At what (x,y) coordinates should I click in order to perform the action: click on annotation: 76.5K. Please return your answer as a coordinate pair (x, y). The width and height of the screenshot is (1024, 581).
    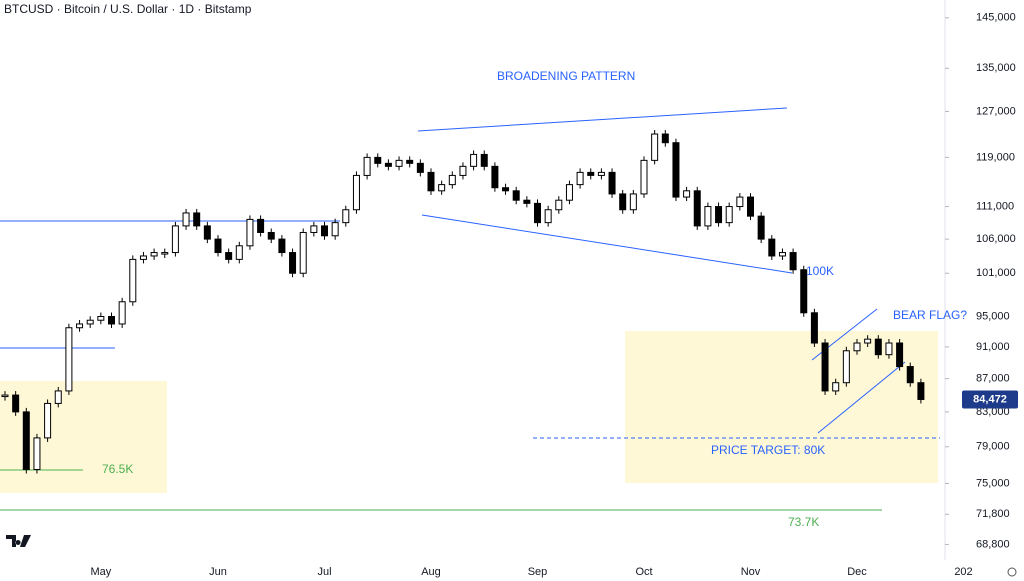
    Looking at the image, I should click on (117, 469).